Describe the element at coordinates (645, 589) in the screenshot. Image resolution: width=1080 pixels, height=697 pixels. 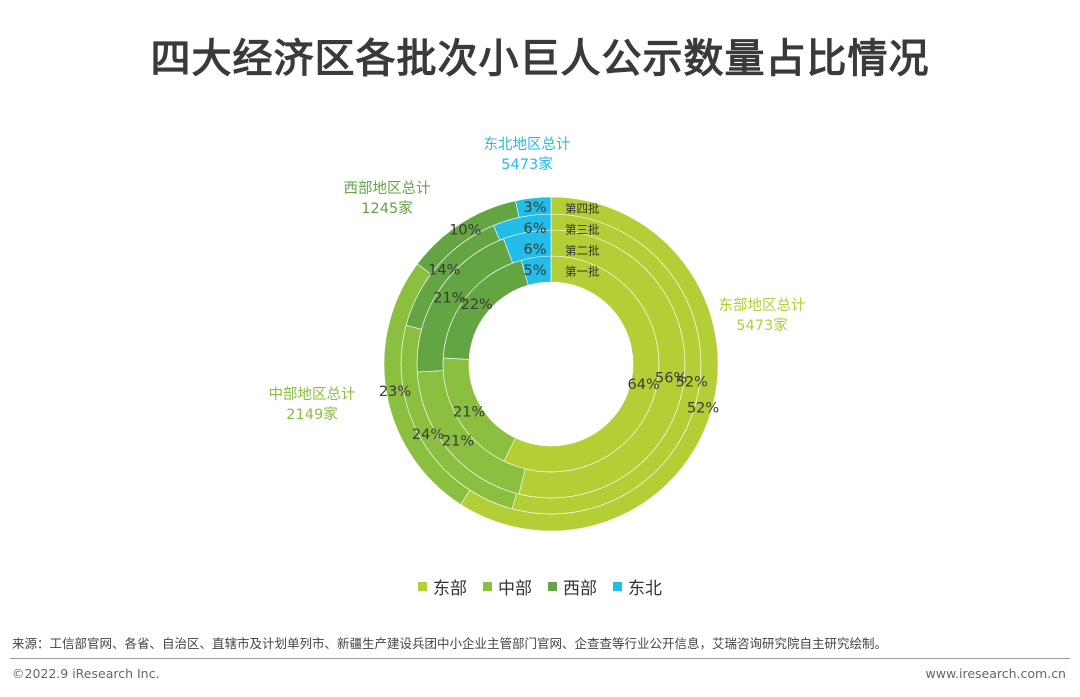
I see `legend-label: 东北` at that location.